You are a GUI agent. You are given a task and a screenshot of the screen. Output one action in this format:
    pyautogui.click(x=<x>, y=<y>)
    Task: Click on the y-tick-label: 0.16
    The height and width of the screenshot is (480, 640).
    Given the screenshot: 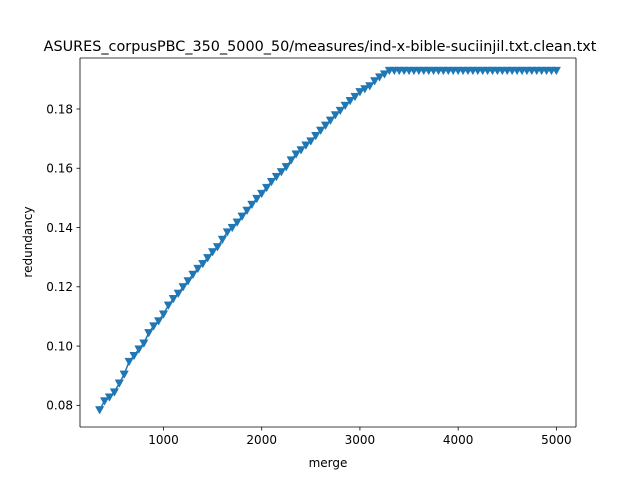 What is the action you would take?
    pyautogui.click(x=59, y=169)
    